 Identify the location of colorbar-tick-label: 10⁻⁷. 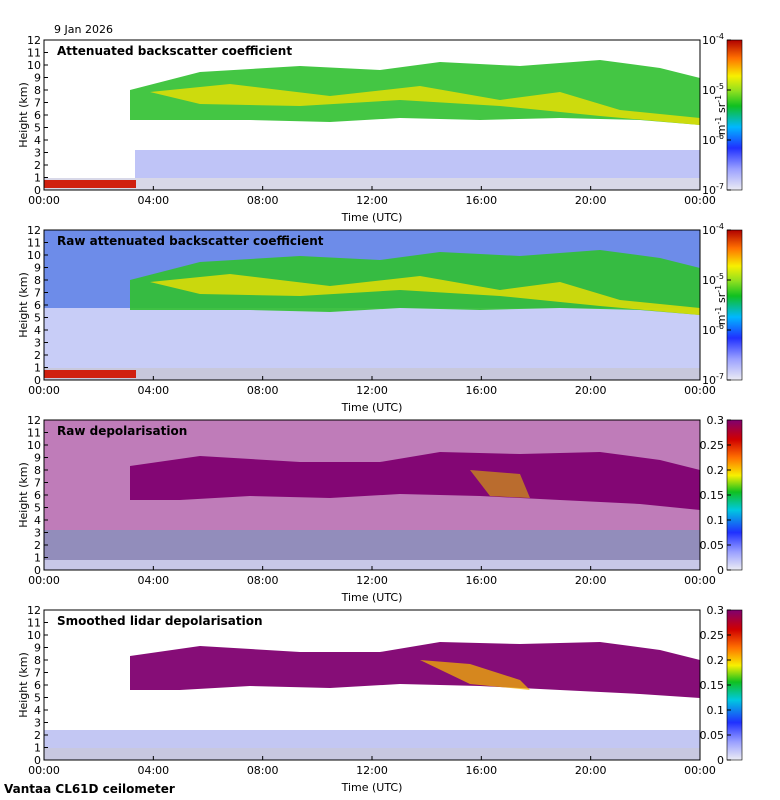
(713, 379).